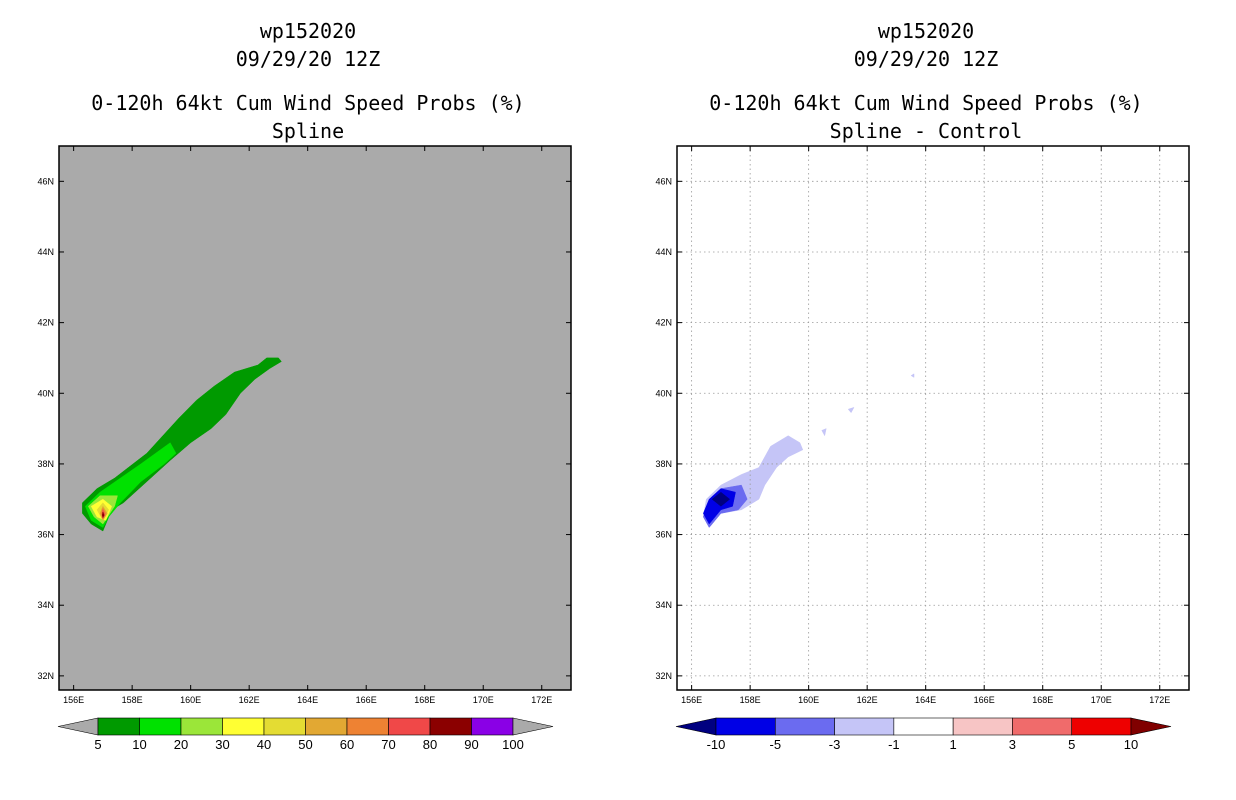 Image resolution: width=1236 pixels, height=800 pixels. Describe the element at coordinates (347, 744) in the screenshot. I see `colorbar-label-6: 60` at that location.